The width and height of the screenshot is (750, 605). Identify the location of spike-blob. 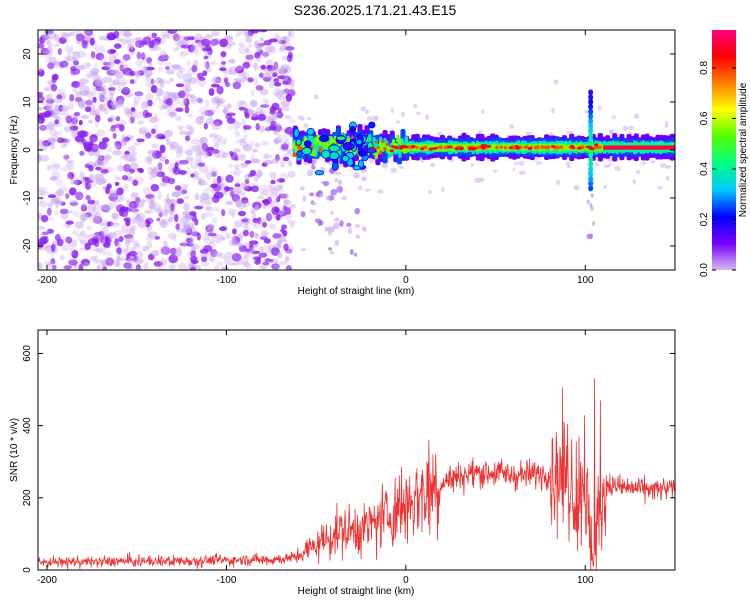
(591, 121).